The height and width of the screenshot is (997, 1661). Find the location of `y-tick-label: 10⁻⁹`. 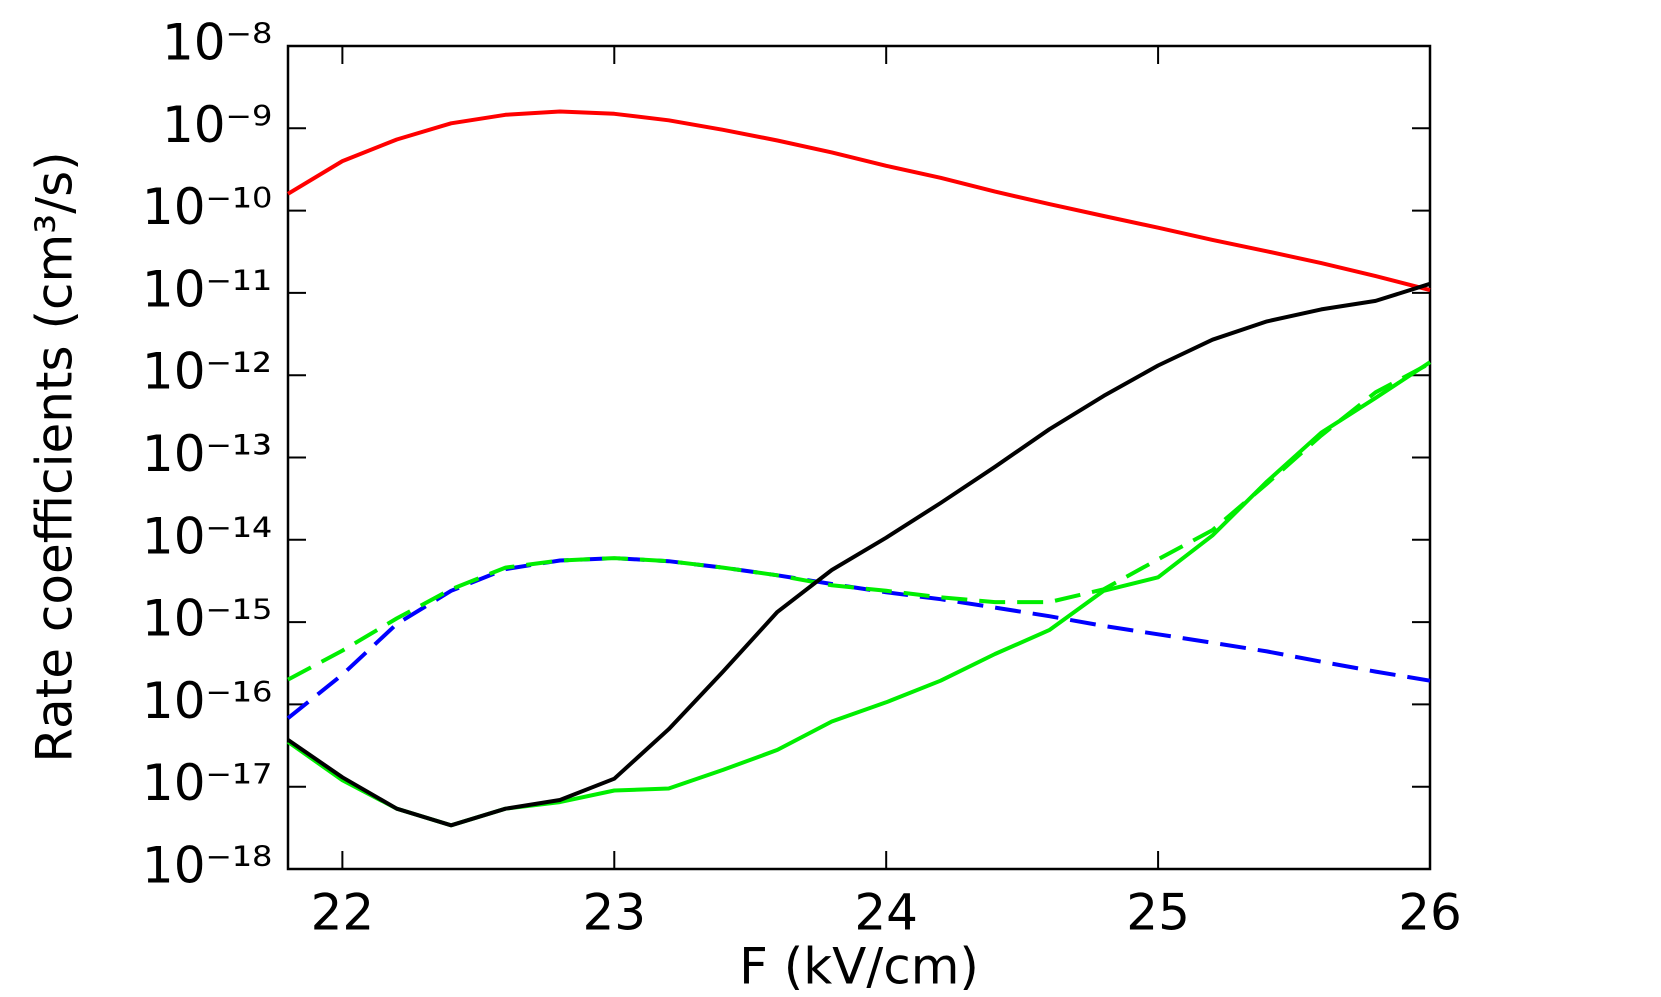

y-tick-label: 10⁻⁹ is located at coordinates (217, 125).